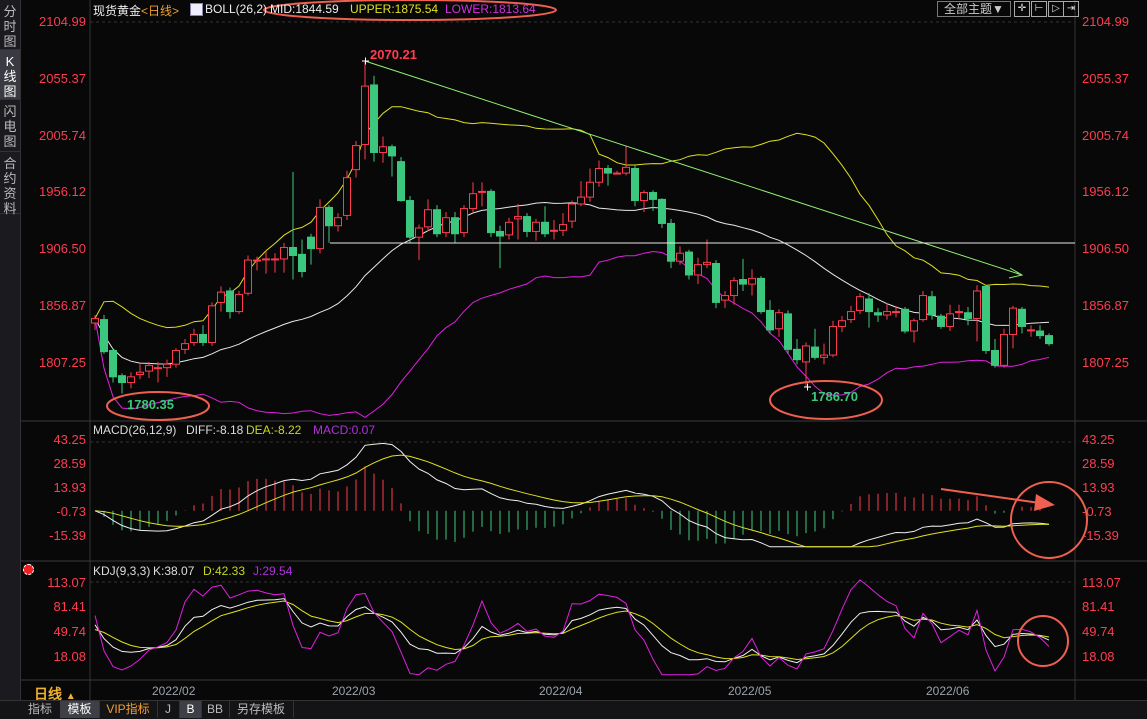  What do you see at coordinates (974, 9) in the screenshot?
I see `theme-dropdown-button: 全部主题▼` at bounding box center [974, 9].